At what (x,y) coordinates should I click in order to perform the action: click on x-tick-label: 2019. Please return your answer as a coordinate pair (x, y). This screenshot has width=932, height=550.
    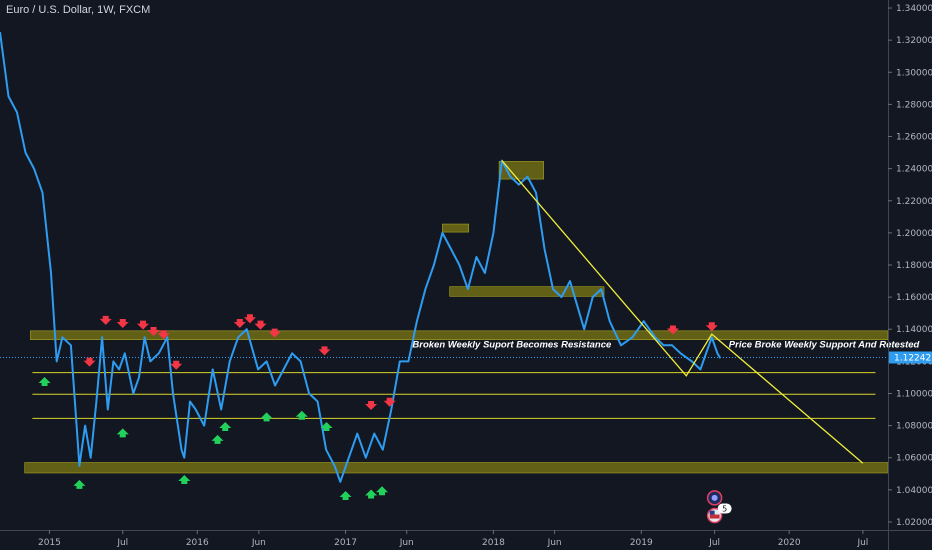
    Looking at the image, I should click on (641, 543).